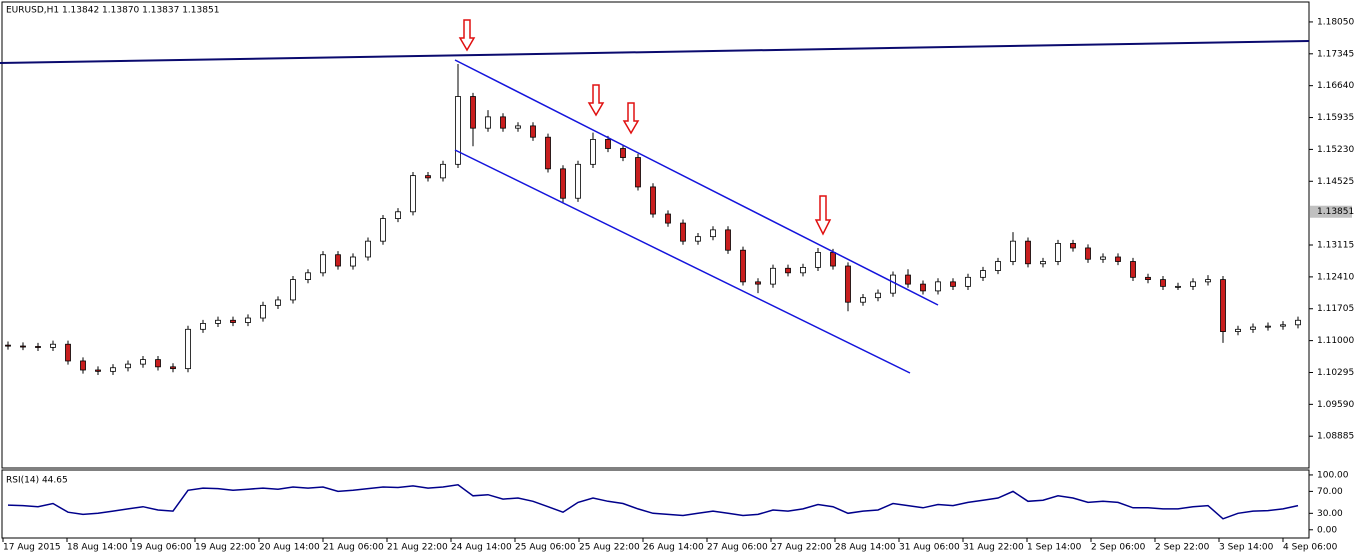  Describe the element at coordinates (353, 548) in the screenshot. I see `x-tick-label: 21 Aug 06:00` at that location.